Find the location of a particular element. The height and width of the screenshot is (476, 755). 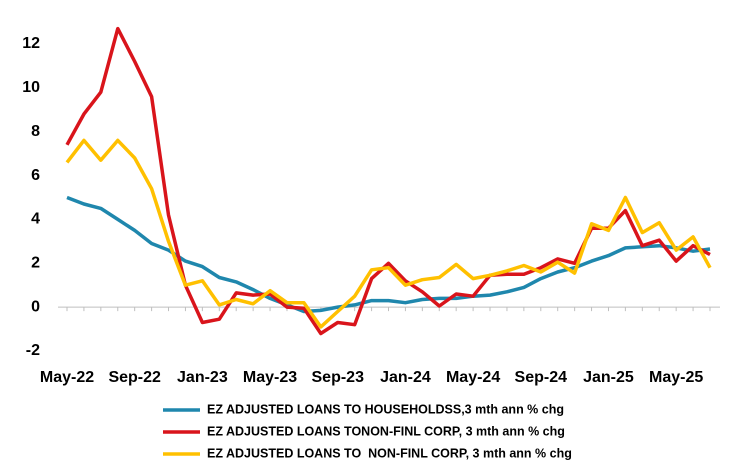

y-tick-label: 2 is located at coordinates (35, 262).